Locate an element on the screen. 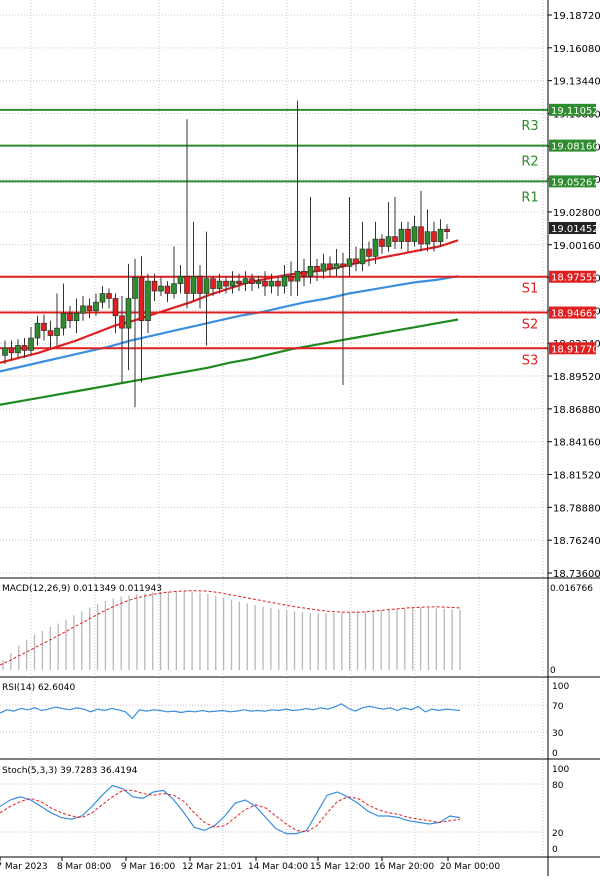  stoch-tick-label: 100 is located at coordinates (560, 770).